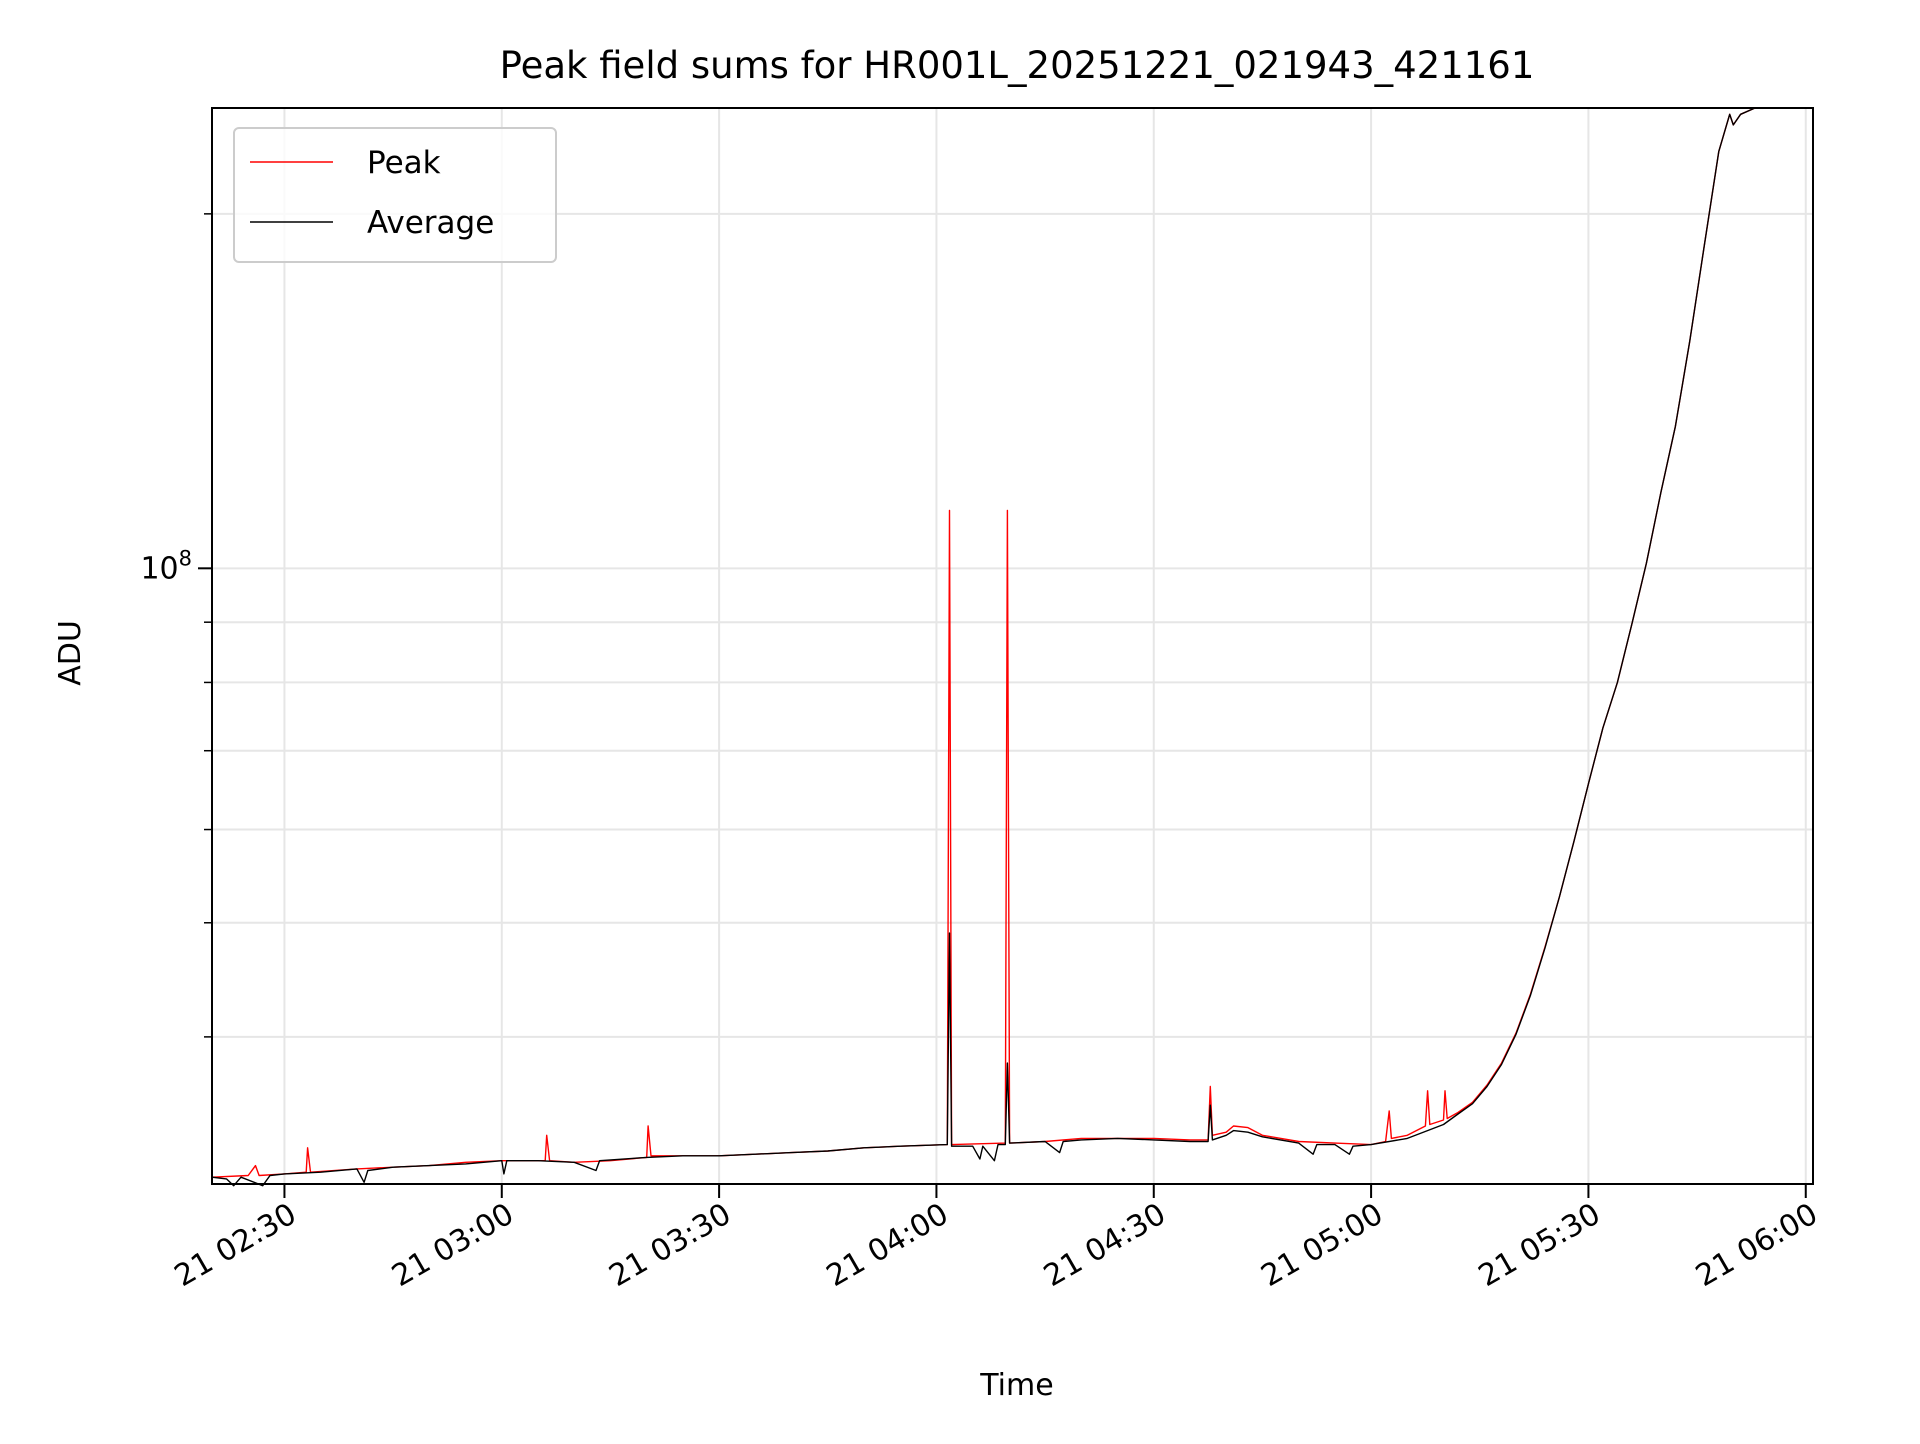  Describe the element at coordinates (404, 163) in the screenshot. I see `legend-label-peak: Peak` at that location.